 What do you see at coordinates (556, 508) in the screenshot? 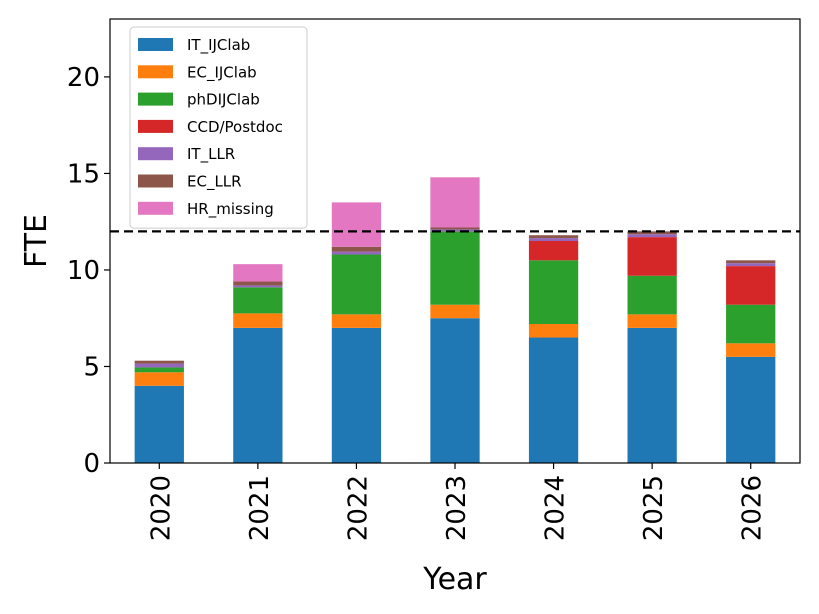
I see `x-tick-label: 2024` at bounding box center [556, 508].